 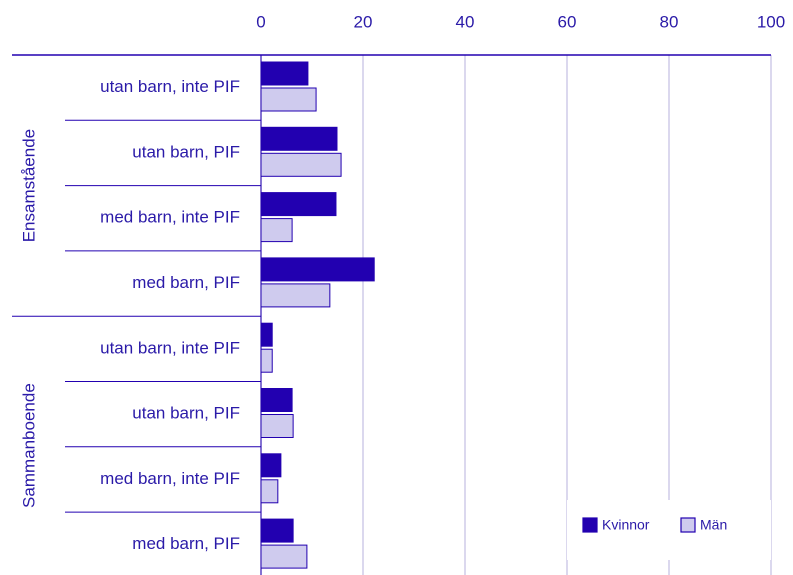 What do you see at coordinates (28, 185) in the screenshot?
I see `group-label: Ensamstående` at bounding box center [28, 185].